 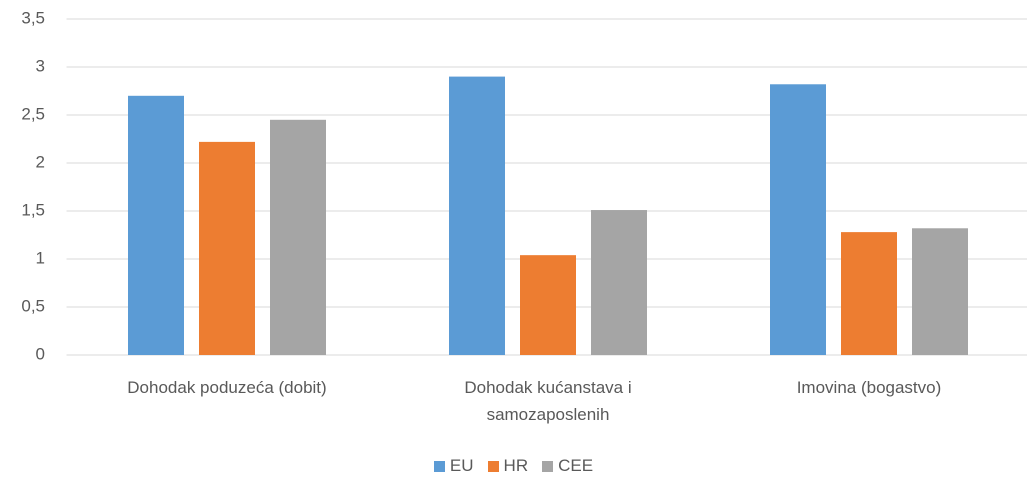 I want to click on y-tick-label: 3, so click(x=40, y=65).